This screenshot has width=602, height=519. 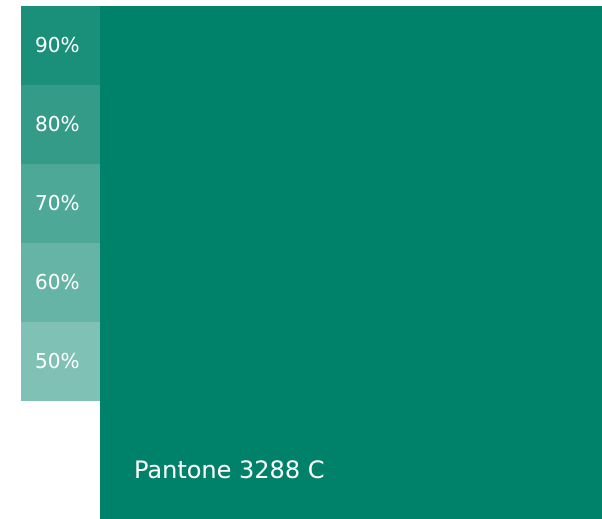 I want to click on tint-swatch-80: 80%, so click(x=60, y=124).